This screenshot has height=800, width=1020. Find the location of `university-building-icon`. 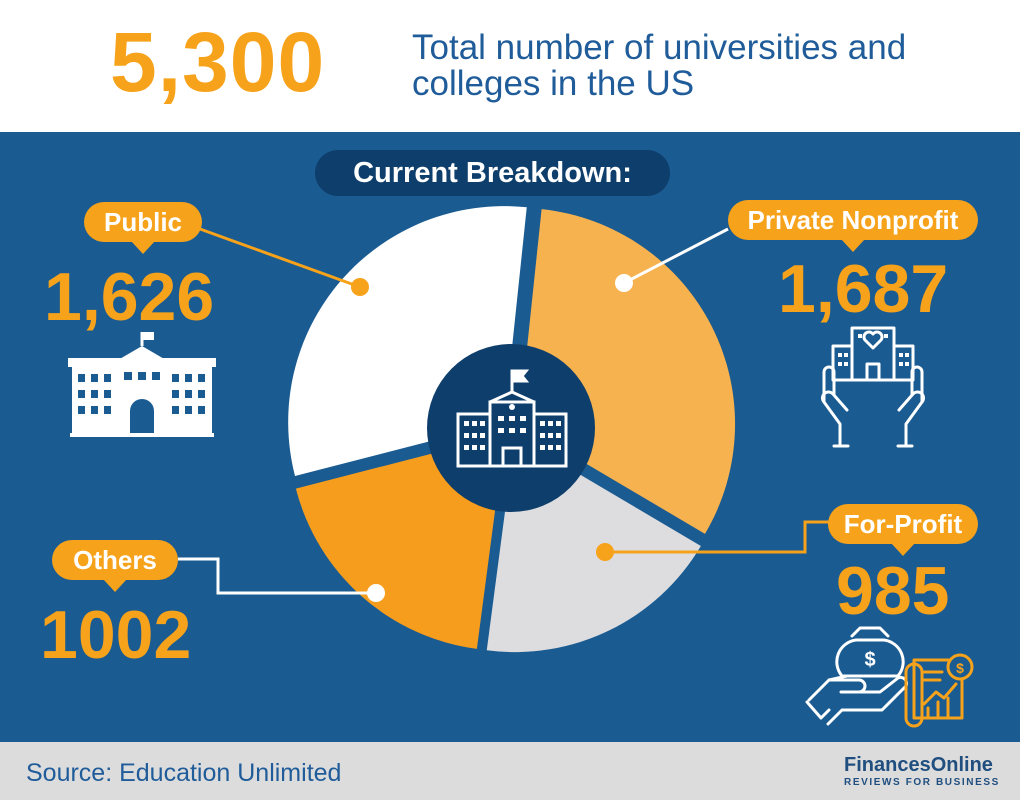

university-building-icon is located at coordinates (512, 418).